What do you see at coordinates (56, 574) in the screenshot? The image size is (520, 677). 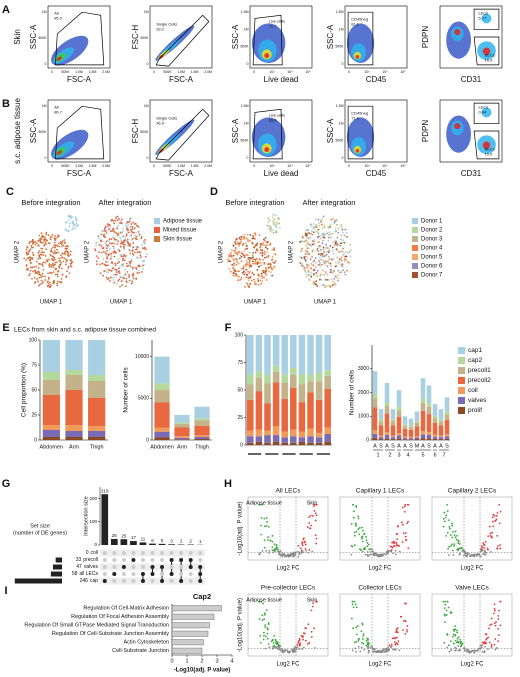 I see `set-size-bar` at bounding box center [56, 574].